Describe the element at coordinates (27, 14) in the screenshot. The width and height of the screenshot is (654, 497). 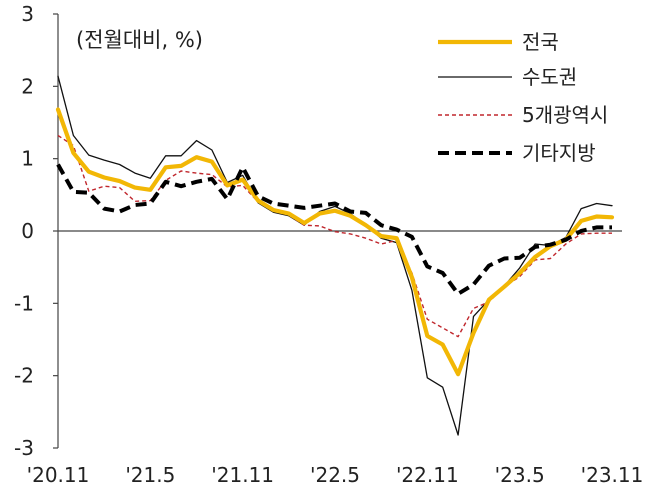
I see `y-tick-label: 3` at that location.